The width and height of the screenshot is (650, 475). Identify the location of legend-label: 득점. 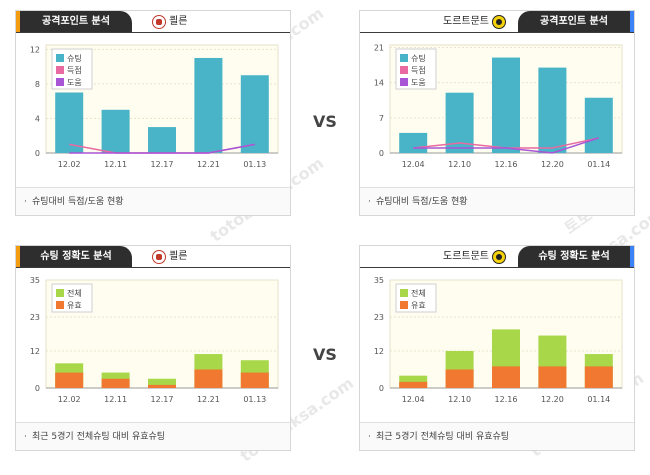
(418, 70).